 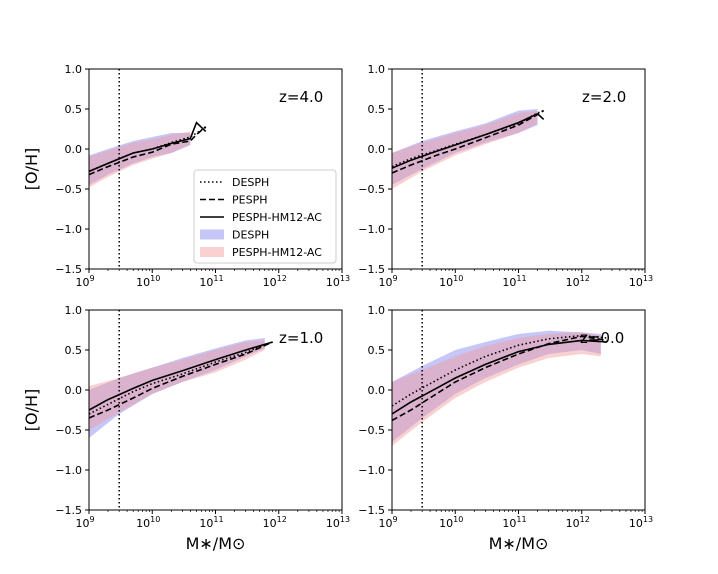 I want to click on panel-label: z=1.0, so click(x=301, y=338).